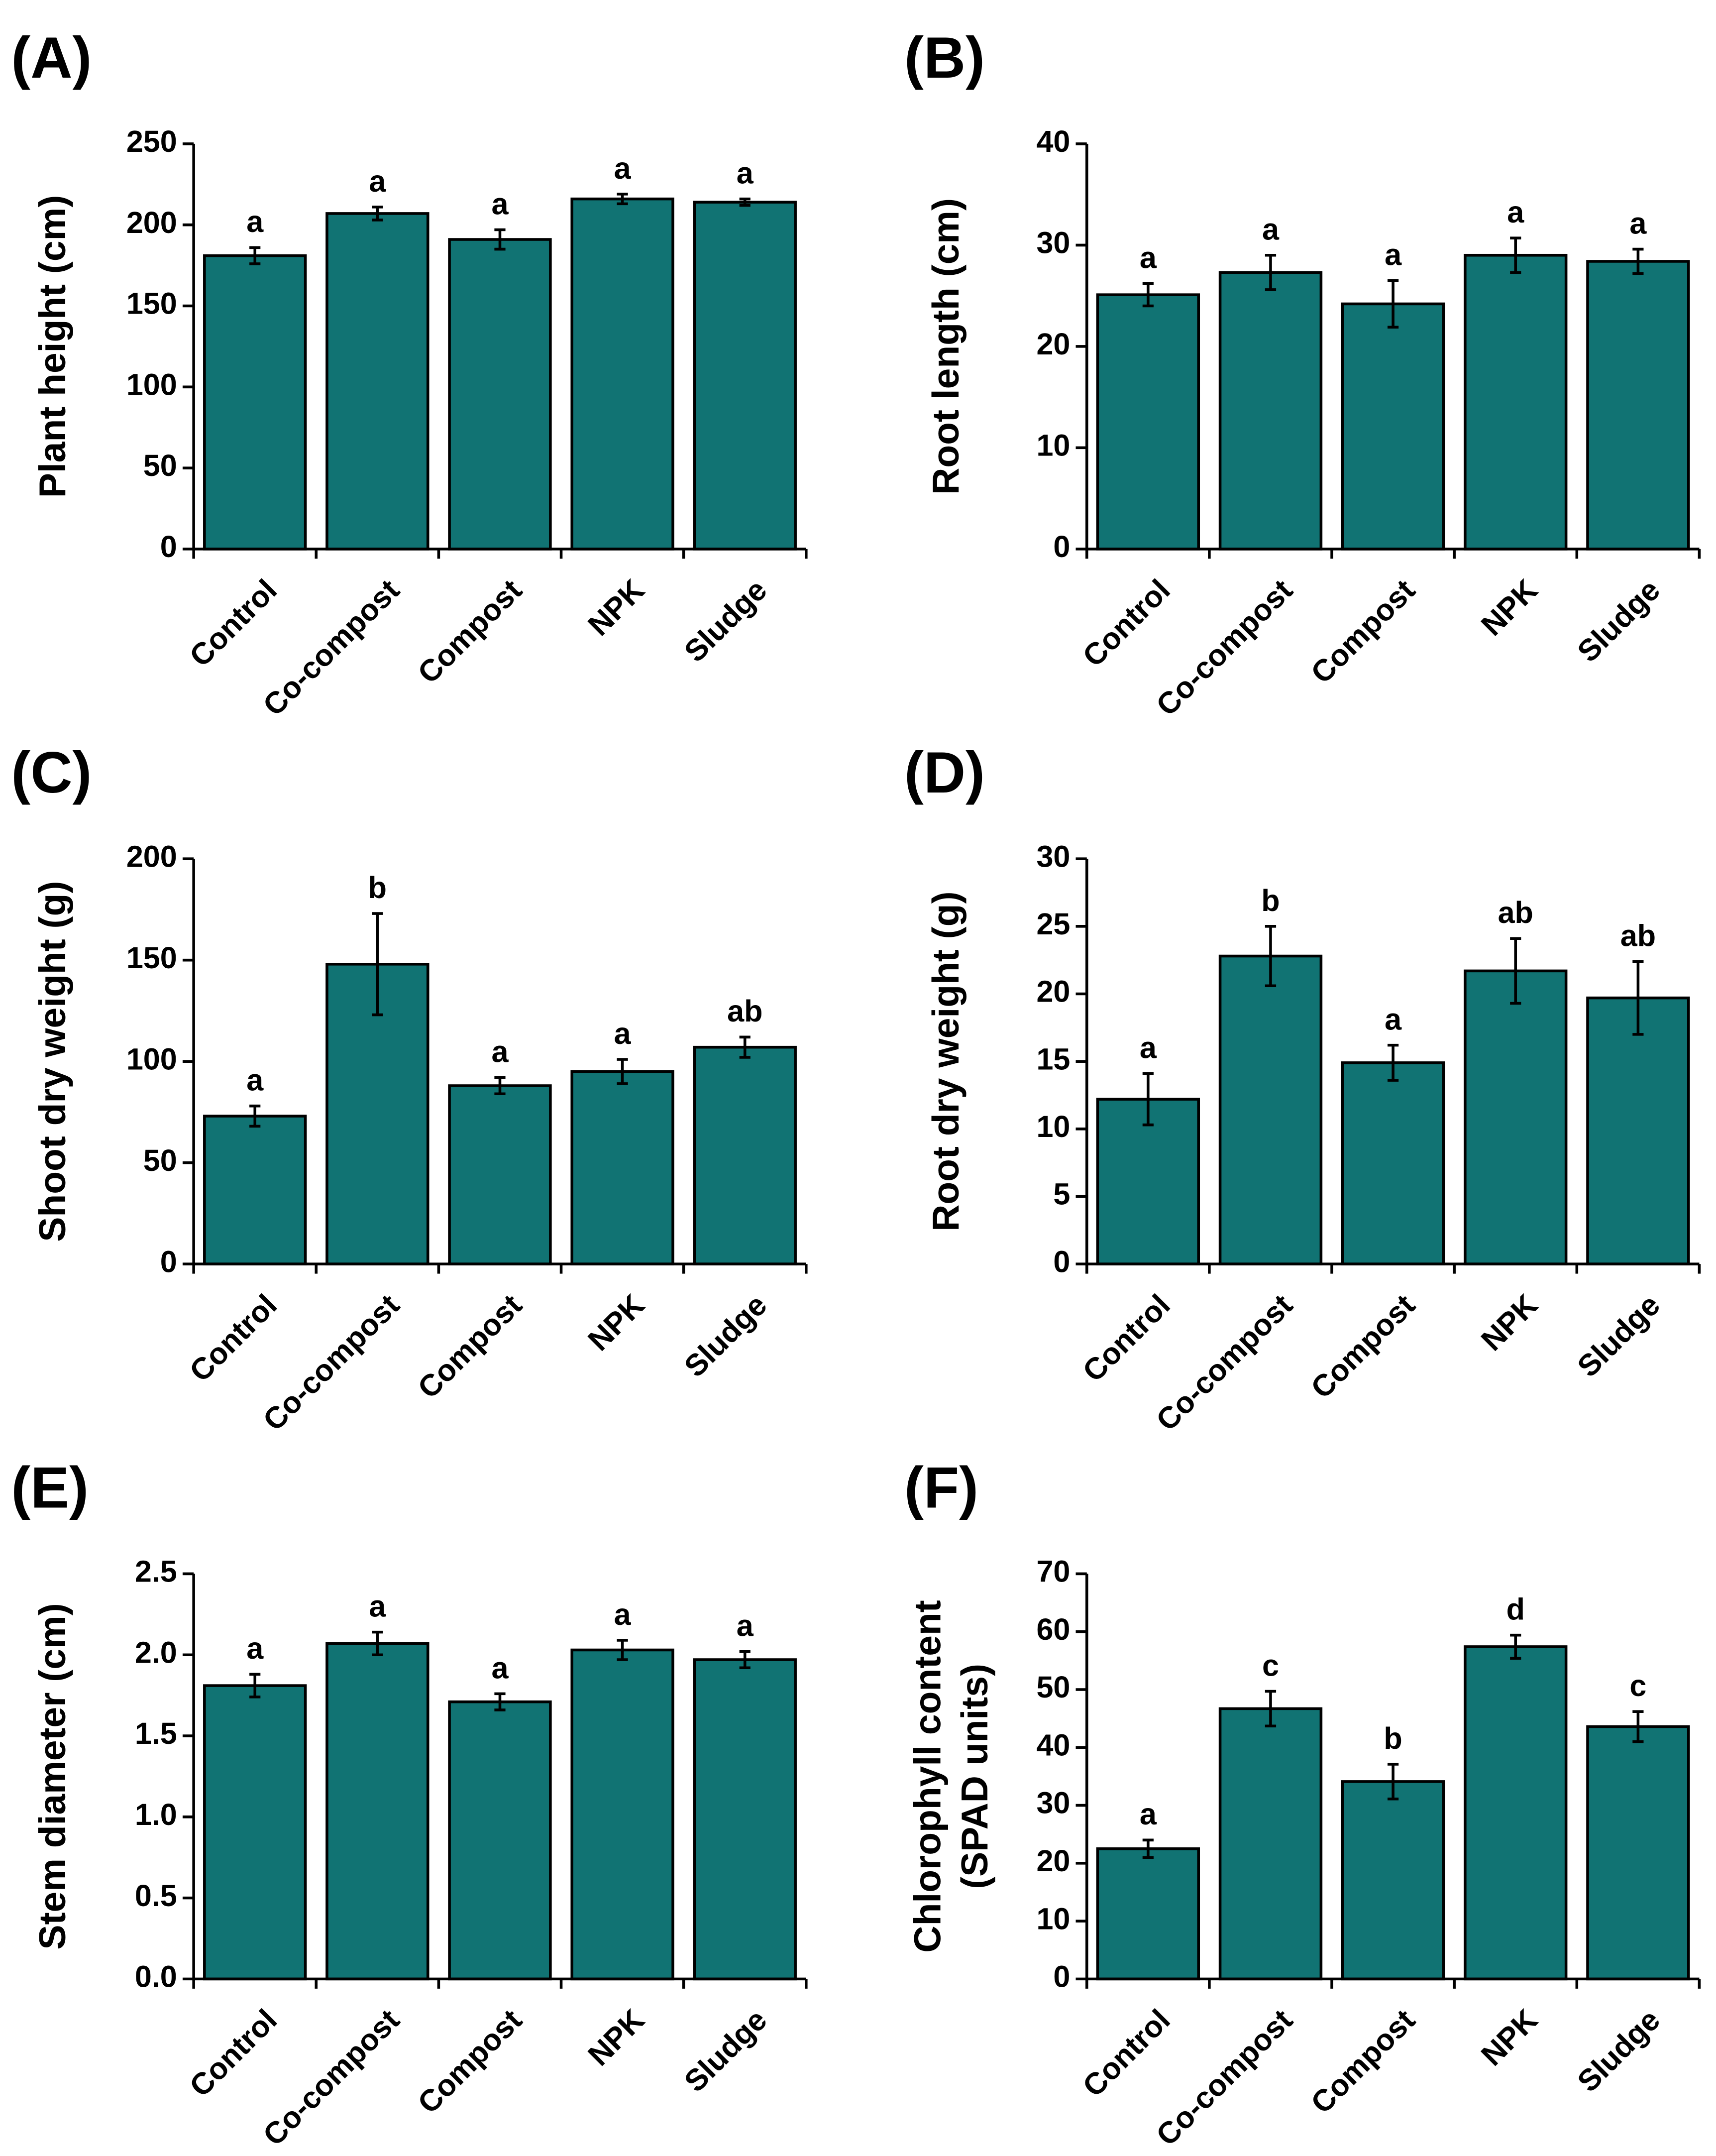 This screenshot has height=2156, width=1716. Describe the element at coordinates (50, 1487) in the screenshot. I see `panel-label: (E)` at that location.